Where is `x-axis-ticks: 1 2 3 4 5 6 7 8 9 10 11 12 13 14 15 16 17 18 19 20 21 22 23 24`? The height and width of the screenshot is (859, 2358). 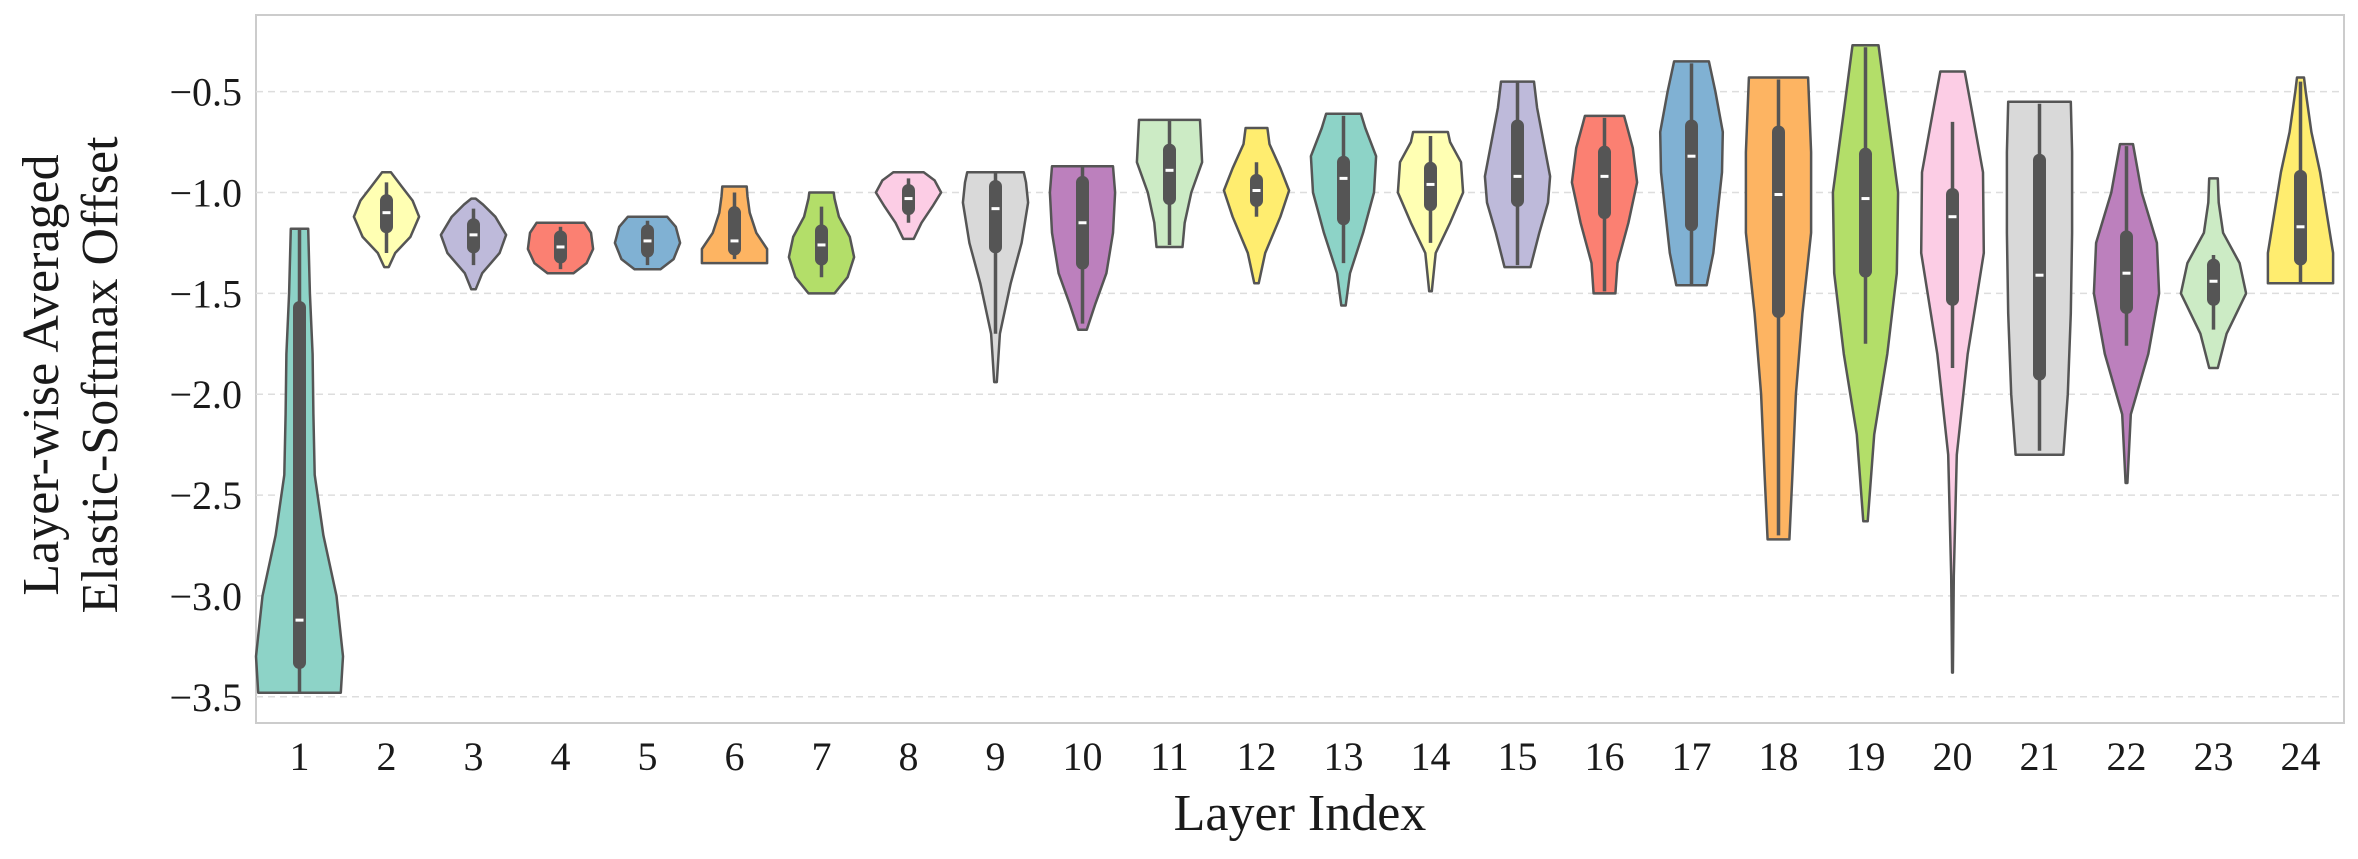
x-axis-ticks: 1 2 3 4 5 6 7 8 9 10 11 12 13 14 15 16 17 18 19 20 21 22 23 24 is located at coordinates (1305, 756).